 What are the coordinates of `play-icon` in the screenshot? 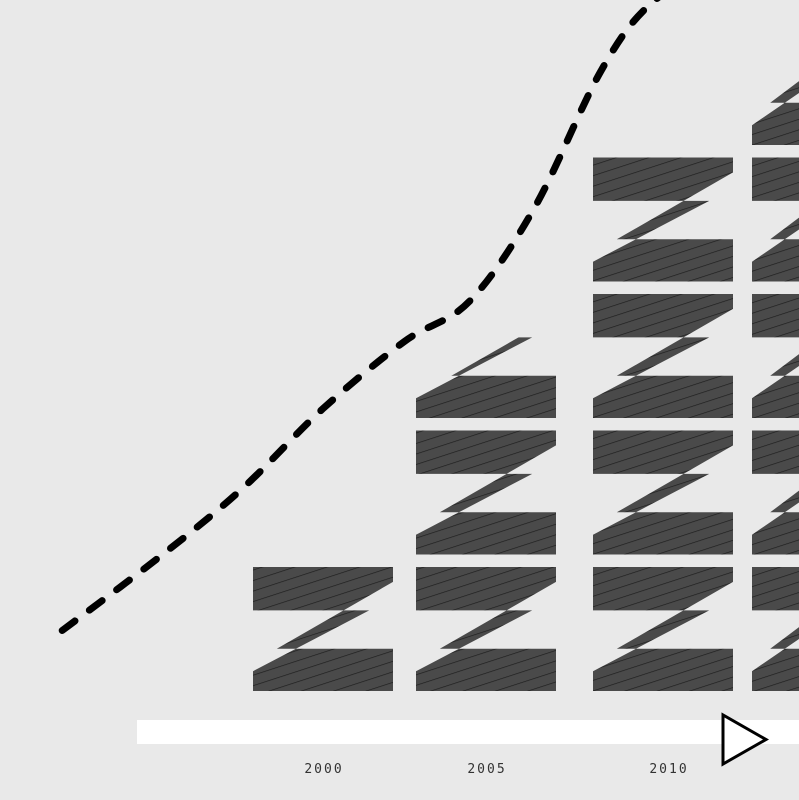 It's located at (745, 739).